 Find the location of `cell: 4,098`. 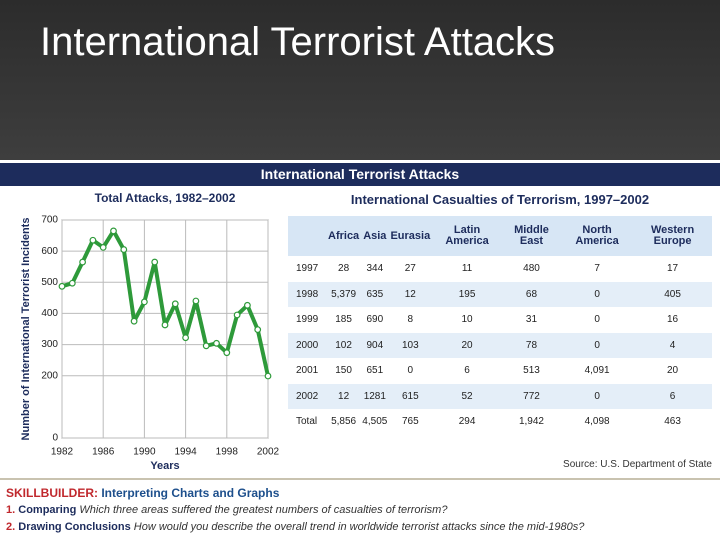

cell: 4,098 is located at coordinates (597, 422).